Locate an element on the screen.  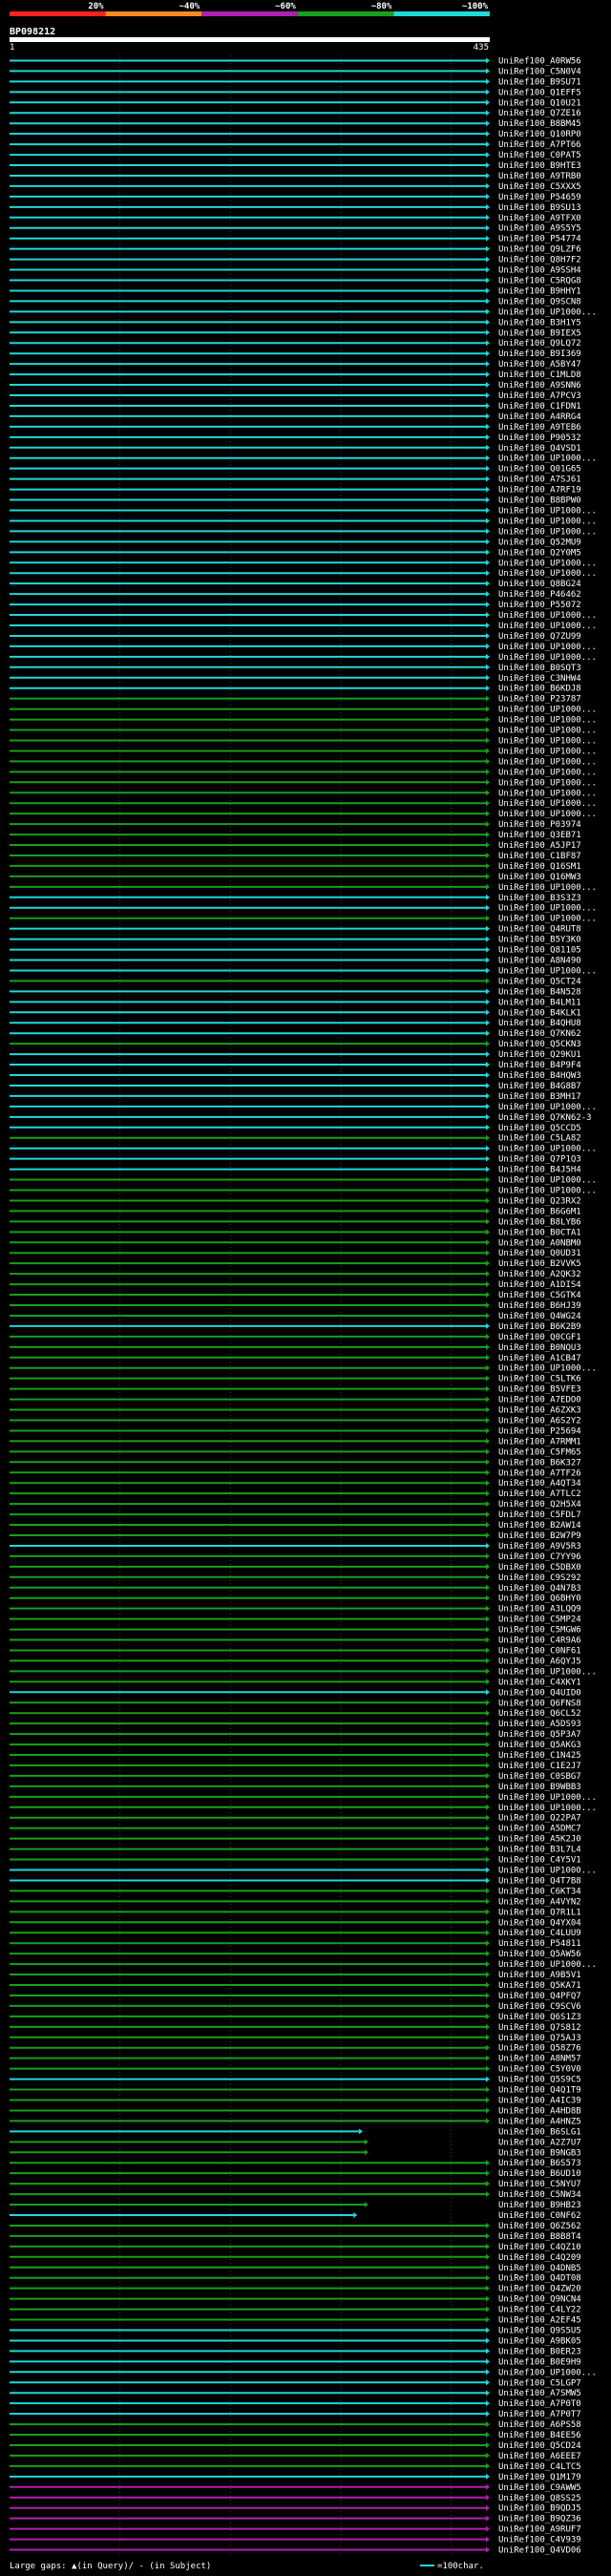
hit-label: UniRef100_B4P9F4 is located at coordinates (539, 1065).